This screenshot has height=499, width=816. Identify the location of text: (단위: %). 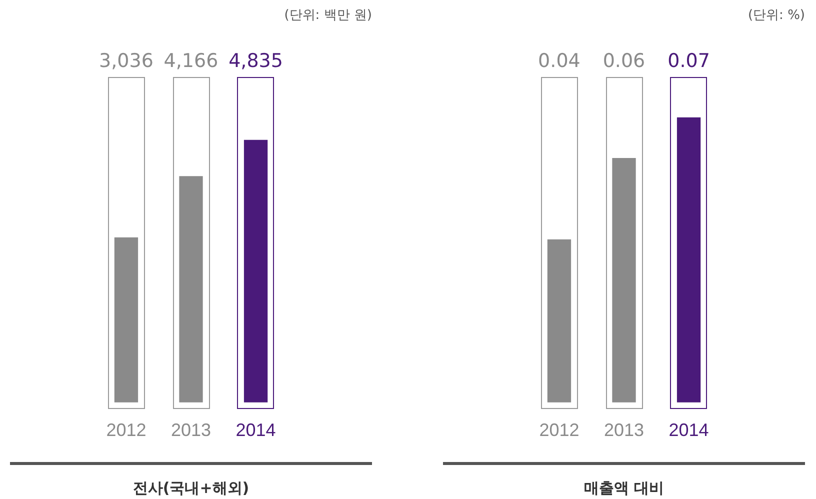
(776, 15).